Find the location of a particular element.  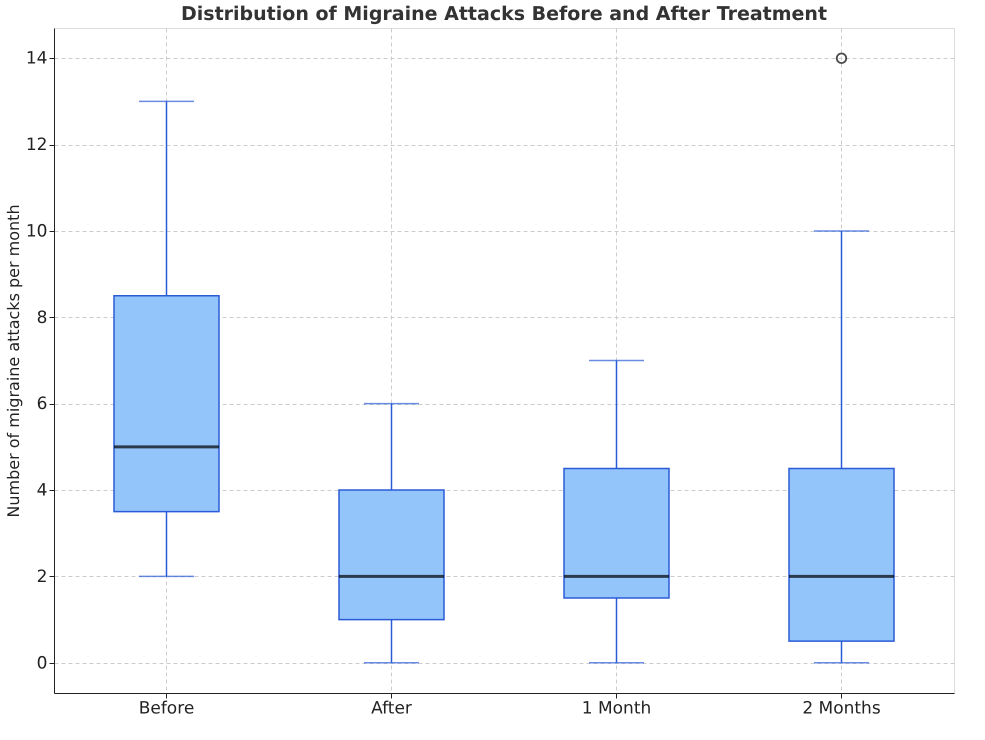

x-tick-label: After is located at coordinates (391, 708).